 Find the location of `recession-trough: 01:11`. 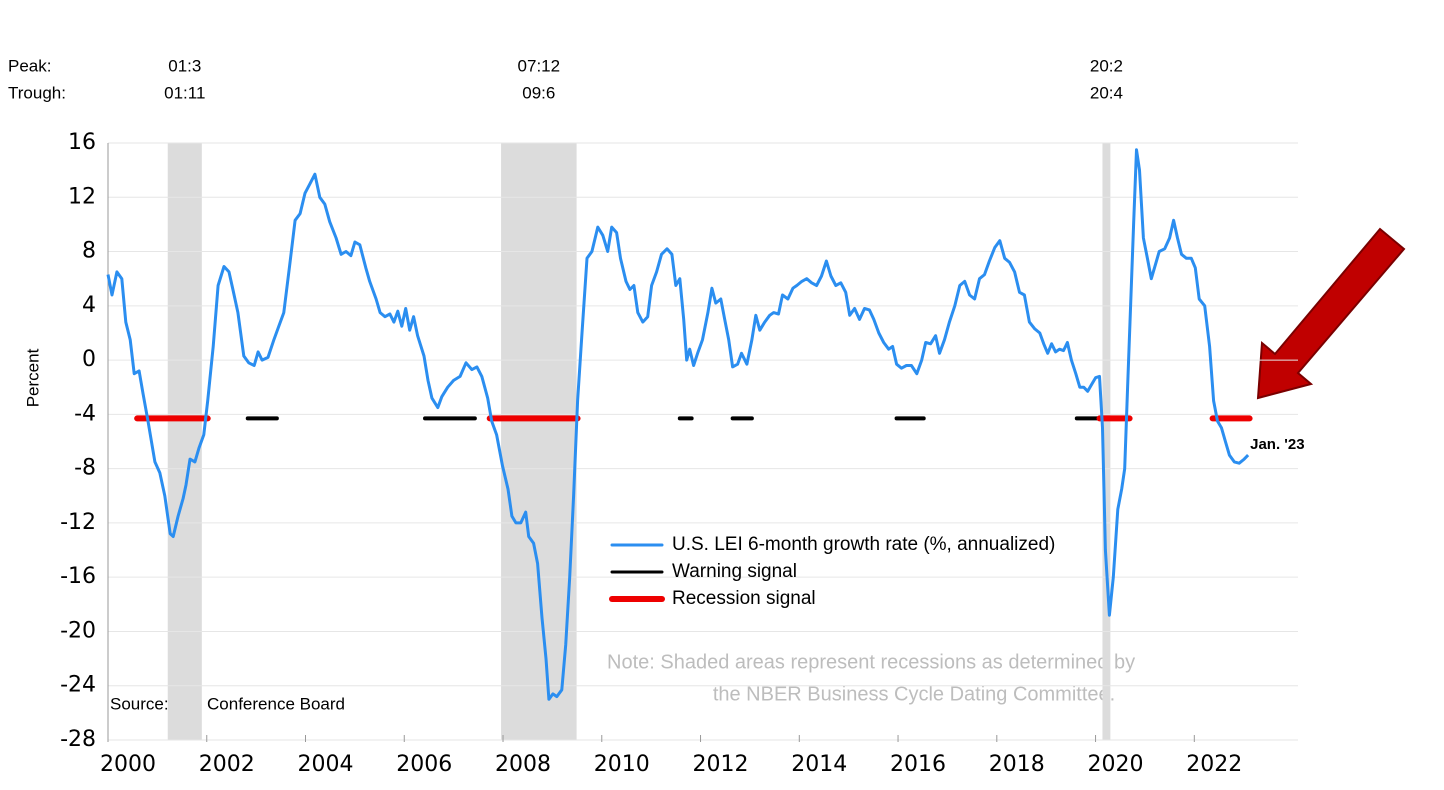

recession-trough: 01:11 is located at coordinates (184, 92).